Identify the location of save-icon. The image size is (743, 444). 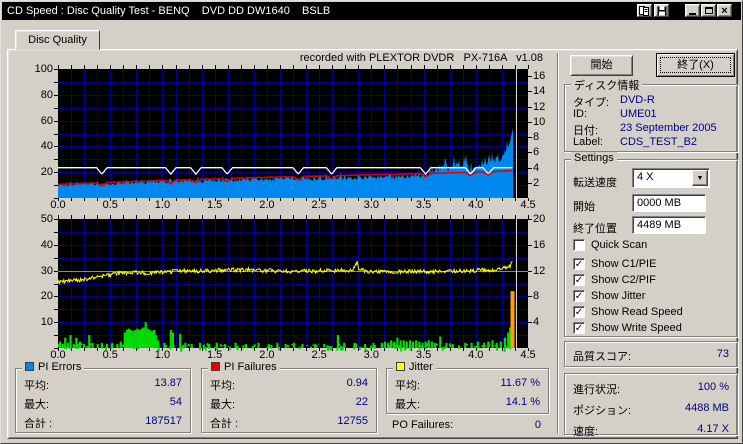
(661, 10).